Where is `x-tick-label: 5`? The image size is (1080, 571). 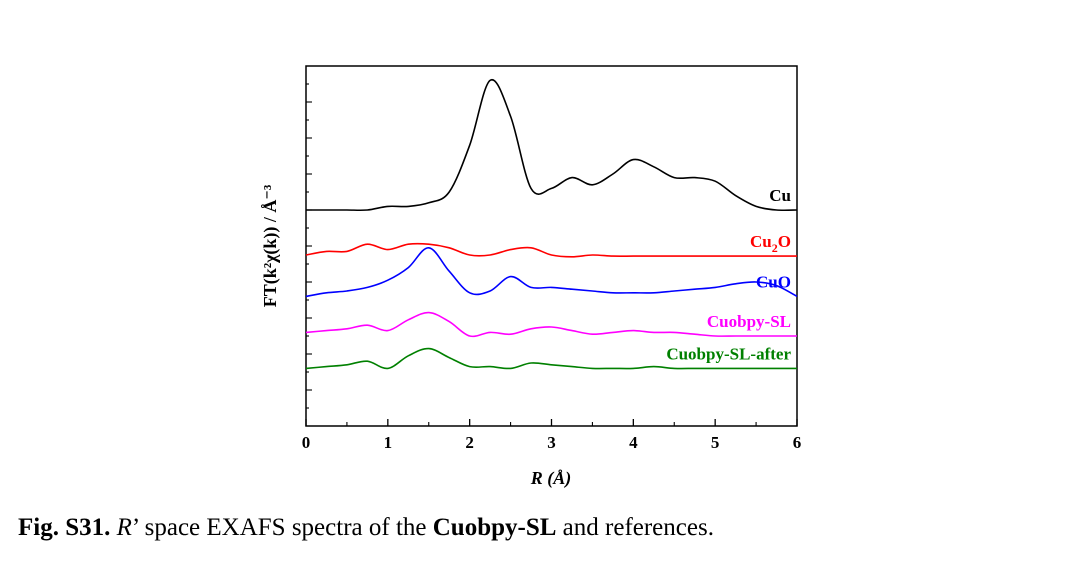 x-tick-label: 5 is located at coordinates (715, 442).